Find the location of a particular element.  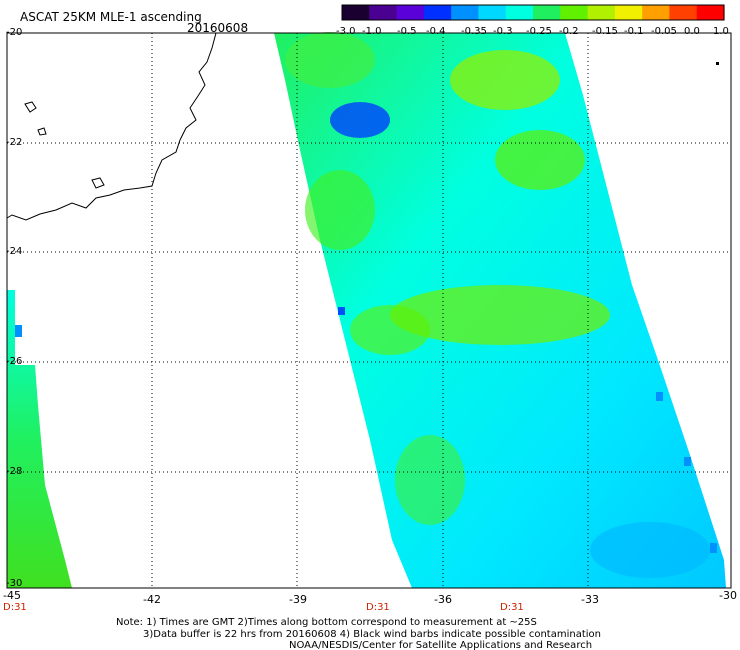

colorbar-outline is located at coordinates (533, 12).